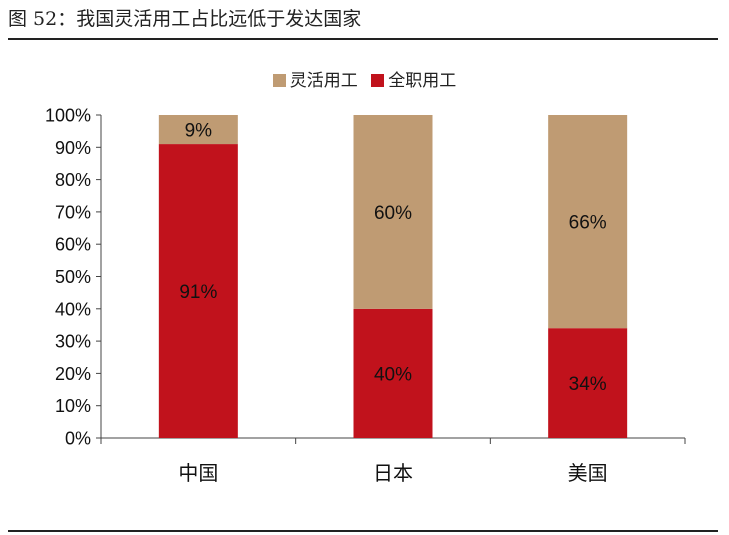  What do you see at coordinates (279, 80) in the screenshot?
I see `legend-swatch-flexible` at bounding box center [279, 80].